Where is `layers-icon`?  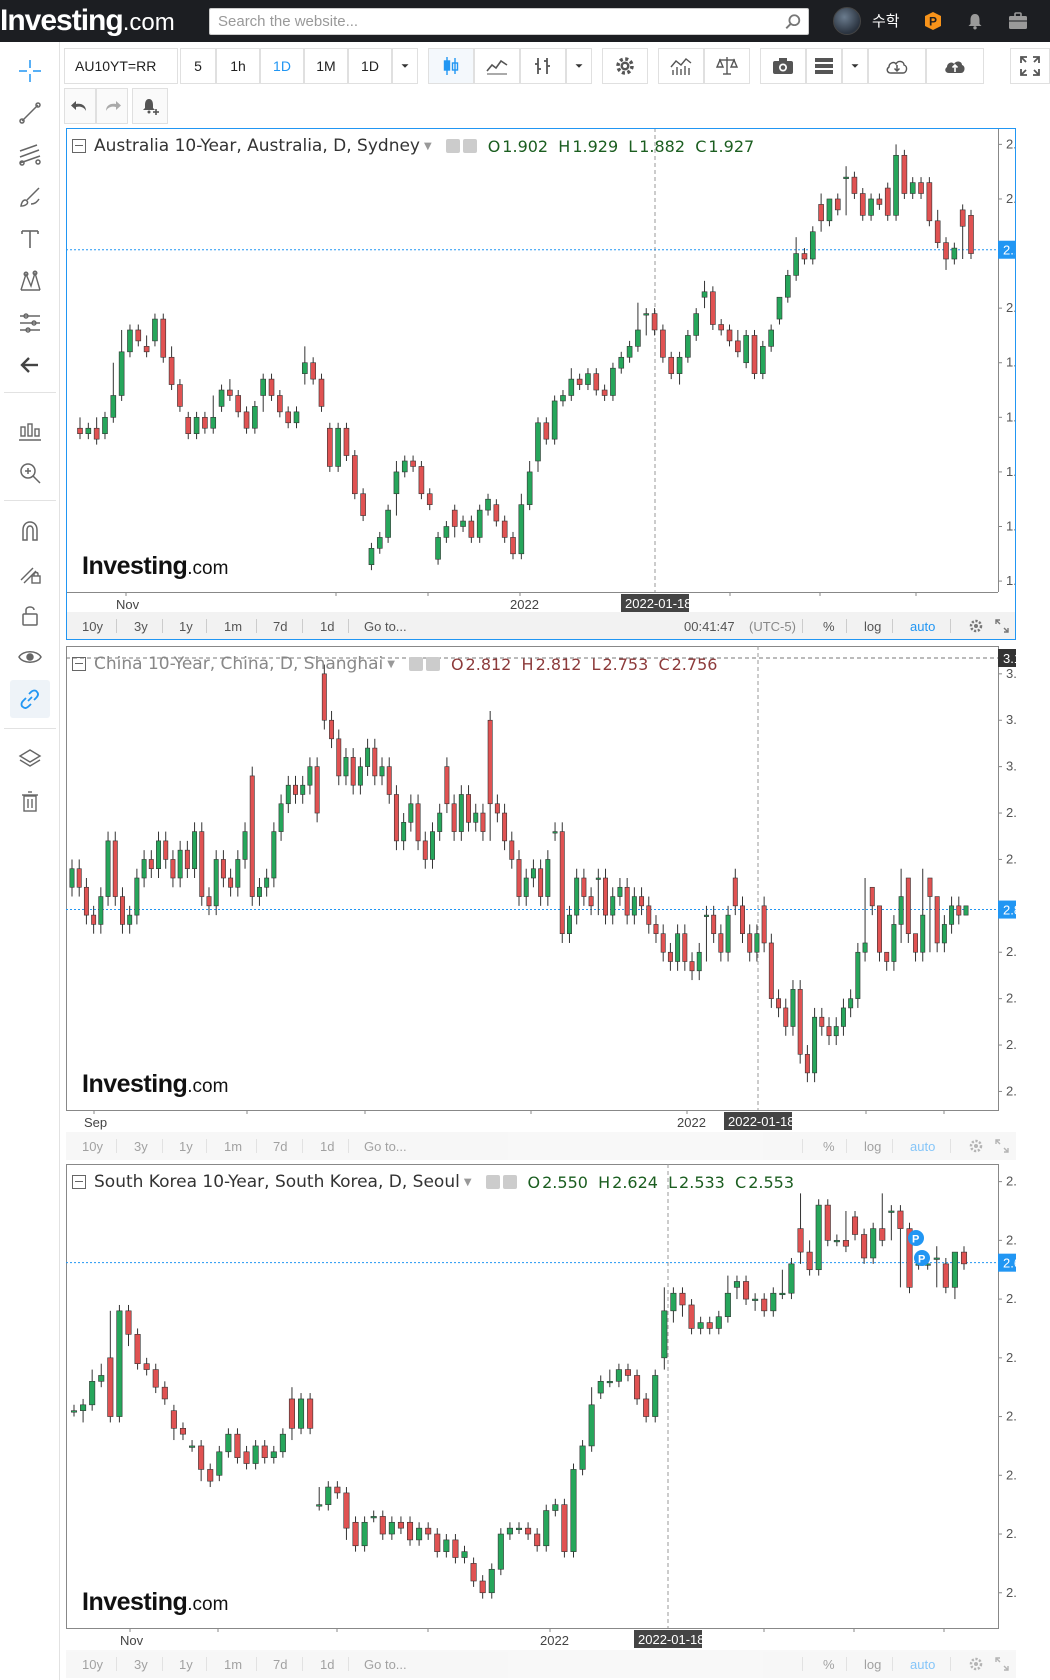
layers-icon is located at coordinates (30, 759).